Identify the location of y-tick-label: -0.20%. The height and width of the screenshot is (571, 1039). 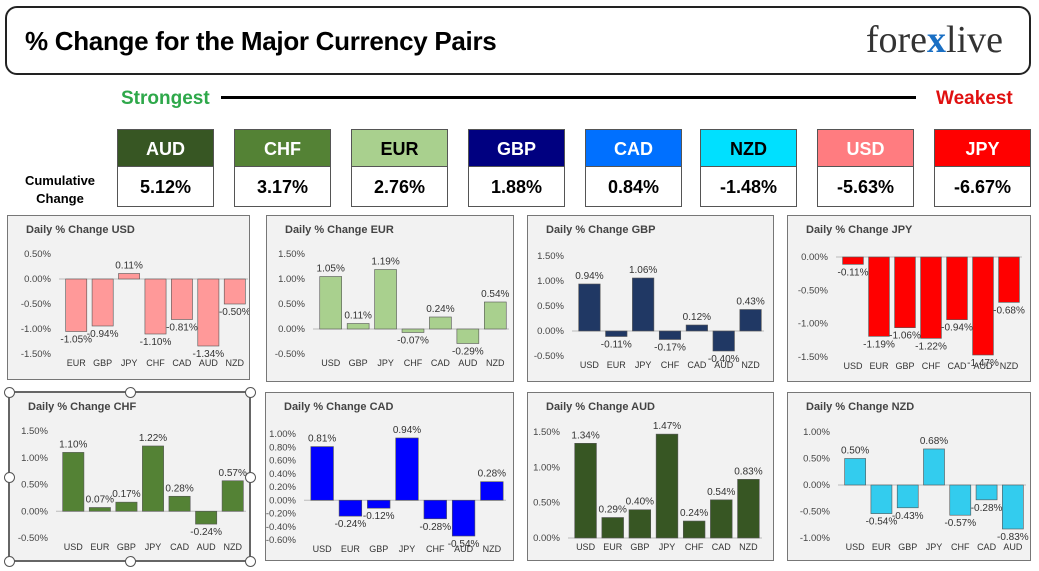
(281, 514).